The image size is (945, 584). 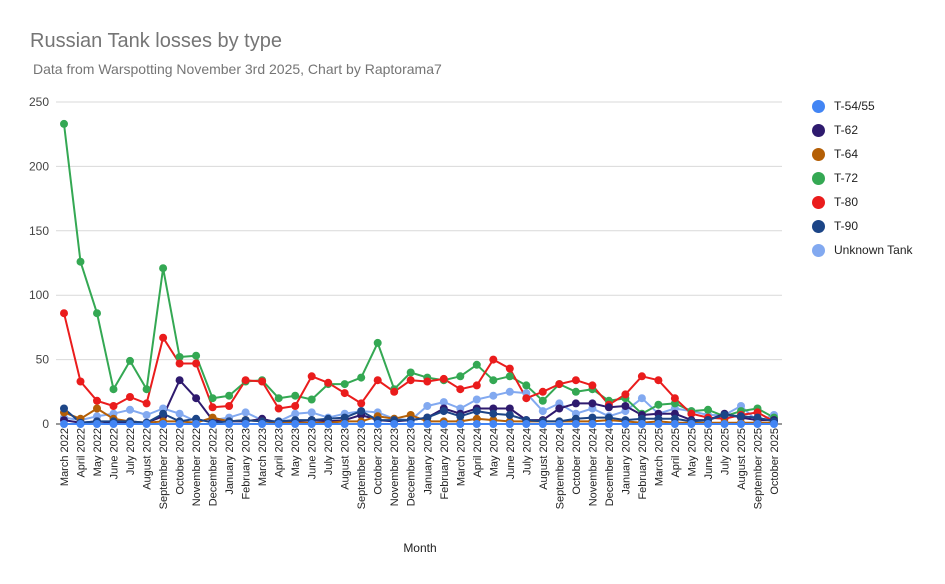 I want to click on legend-item: T-72, so click(x=862, y=178).